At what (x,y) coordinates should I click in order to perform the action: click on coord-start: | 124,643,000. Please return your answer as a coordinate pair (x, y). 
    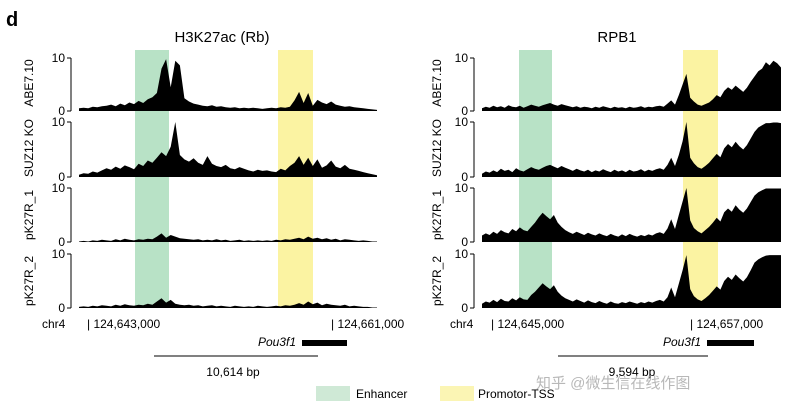
    Looking at the image, I should click on (124, 324).